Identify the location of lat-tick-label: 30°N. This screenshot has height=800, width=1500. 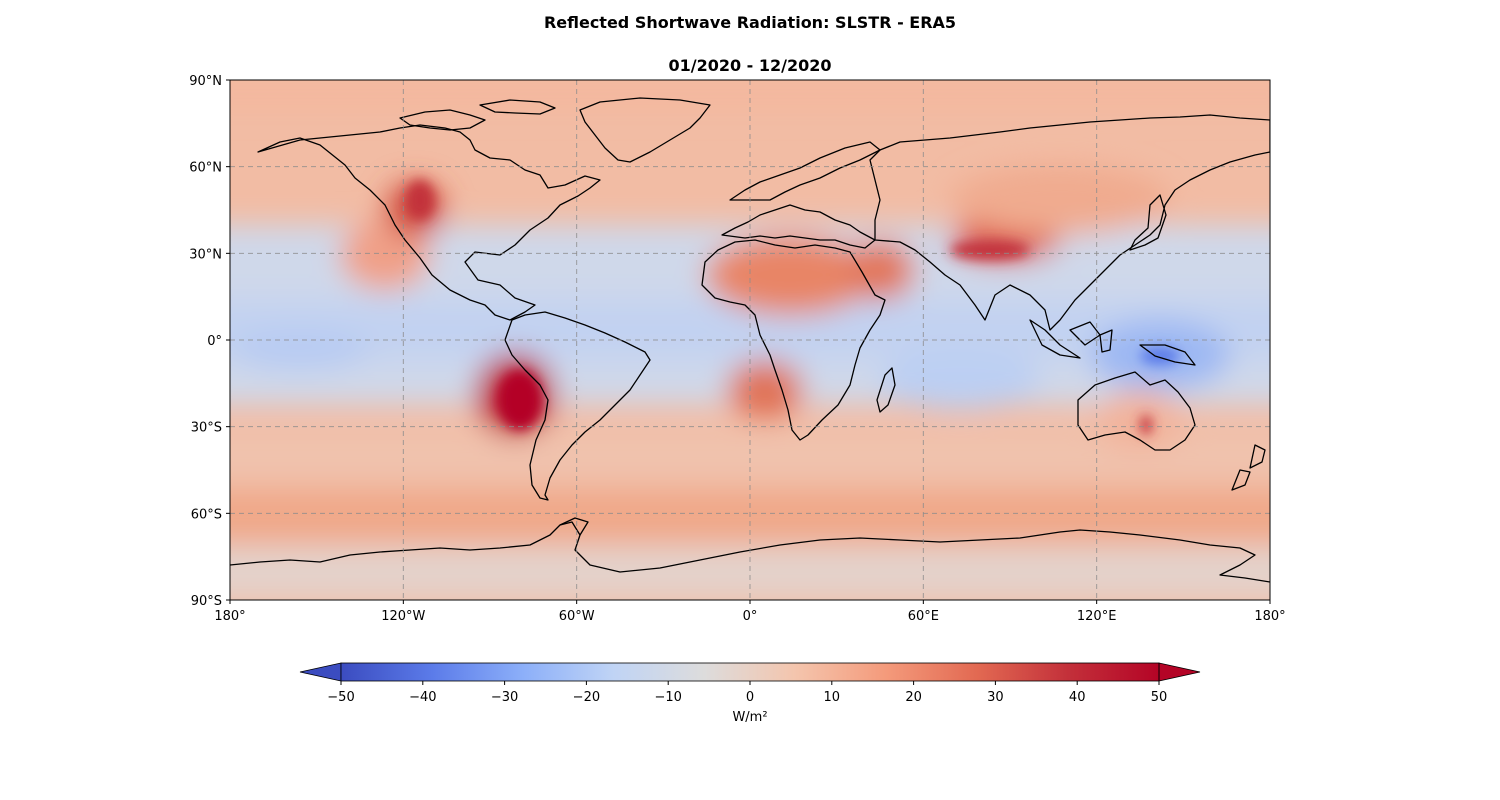
(205, 254).